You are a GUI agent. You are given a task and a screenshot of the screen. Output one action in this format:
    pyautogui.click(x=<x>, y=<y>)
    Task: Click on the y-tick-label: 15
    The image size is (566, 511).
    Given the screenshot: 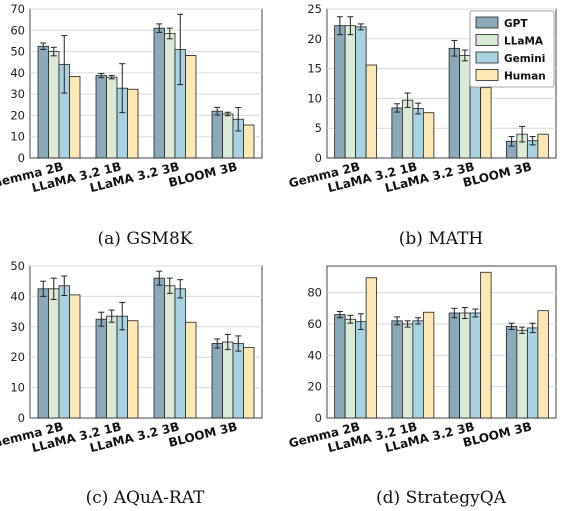 What is the action you would take?
    pyautogui.click(x=314, y=69)
    